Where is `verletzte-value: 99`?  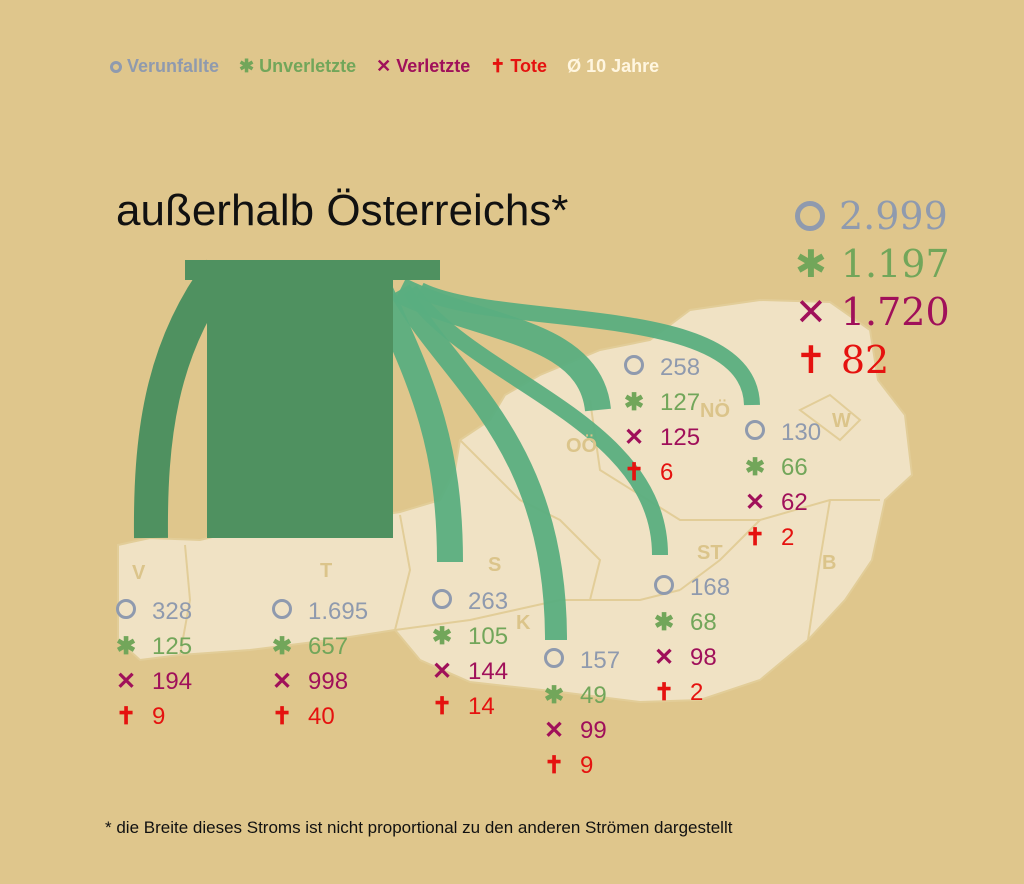
verletzte-value: 99 is located at coordinates (593, 730).